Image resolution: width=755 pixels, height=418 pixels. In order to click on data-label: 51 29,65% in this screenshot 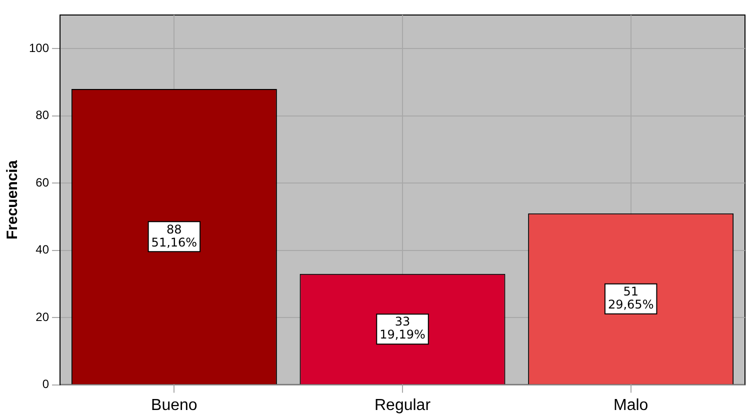, I will do `click(631, 298)`.